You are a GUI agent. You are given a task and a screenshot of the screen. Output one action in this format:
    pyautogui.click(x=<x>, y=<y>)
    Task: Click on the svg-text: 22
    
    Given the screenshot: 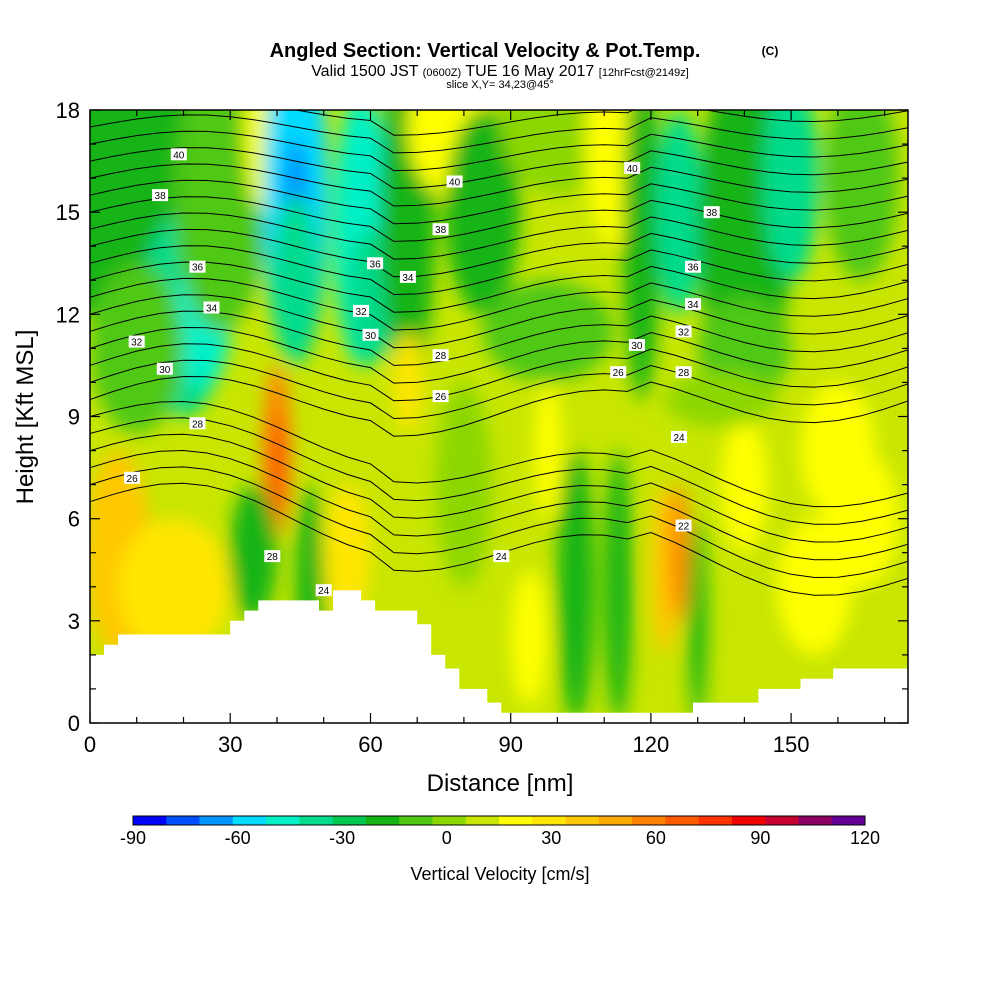 What is the action you would take?
    pyautogui.click(x=684, y=527)
    